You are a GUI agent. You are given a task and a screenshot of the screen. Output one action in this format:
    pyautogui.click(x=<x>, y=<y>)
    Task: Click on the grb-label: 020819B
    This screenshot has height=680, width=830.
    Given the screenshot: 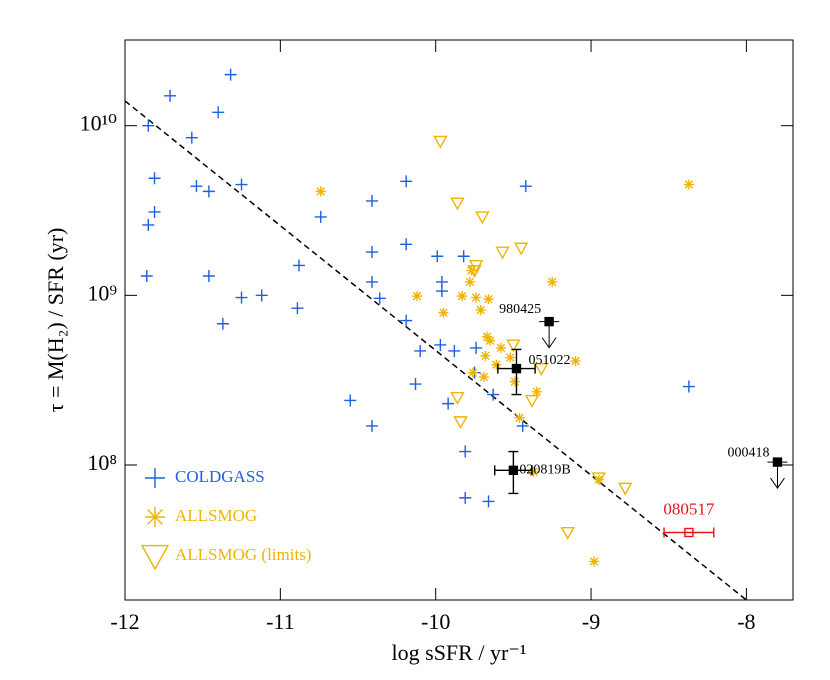 What is the action you would take?
    pyautogui.click(x=544, y=470)
    